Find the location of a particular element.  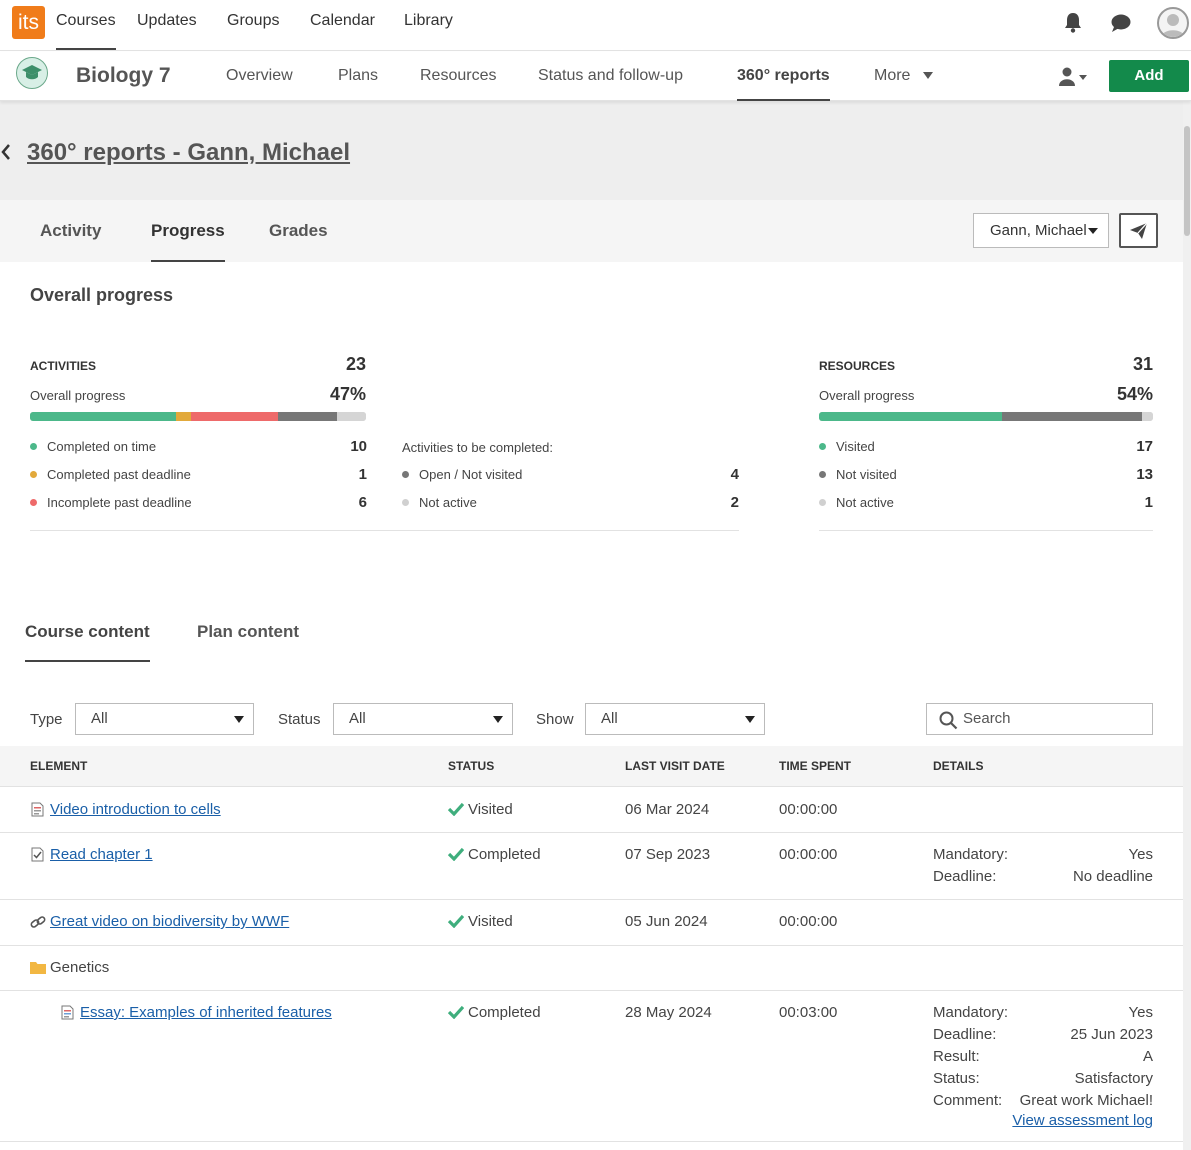

tab-resources: Resources is located at coordinates (458, 75).